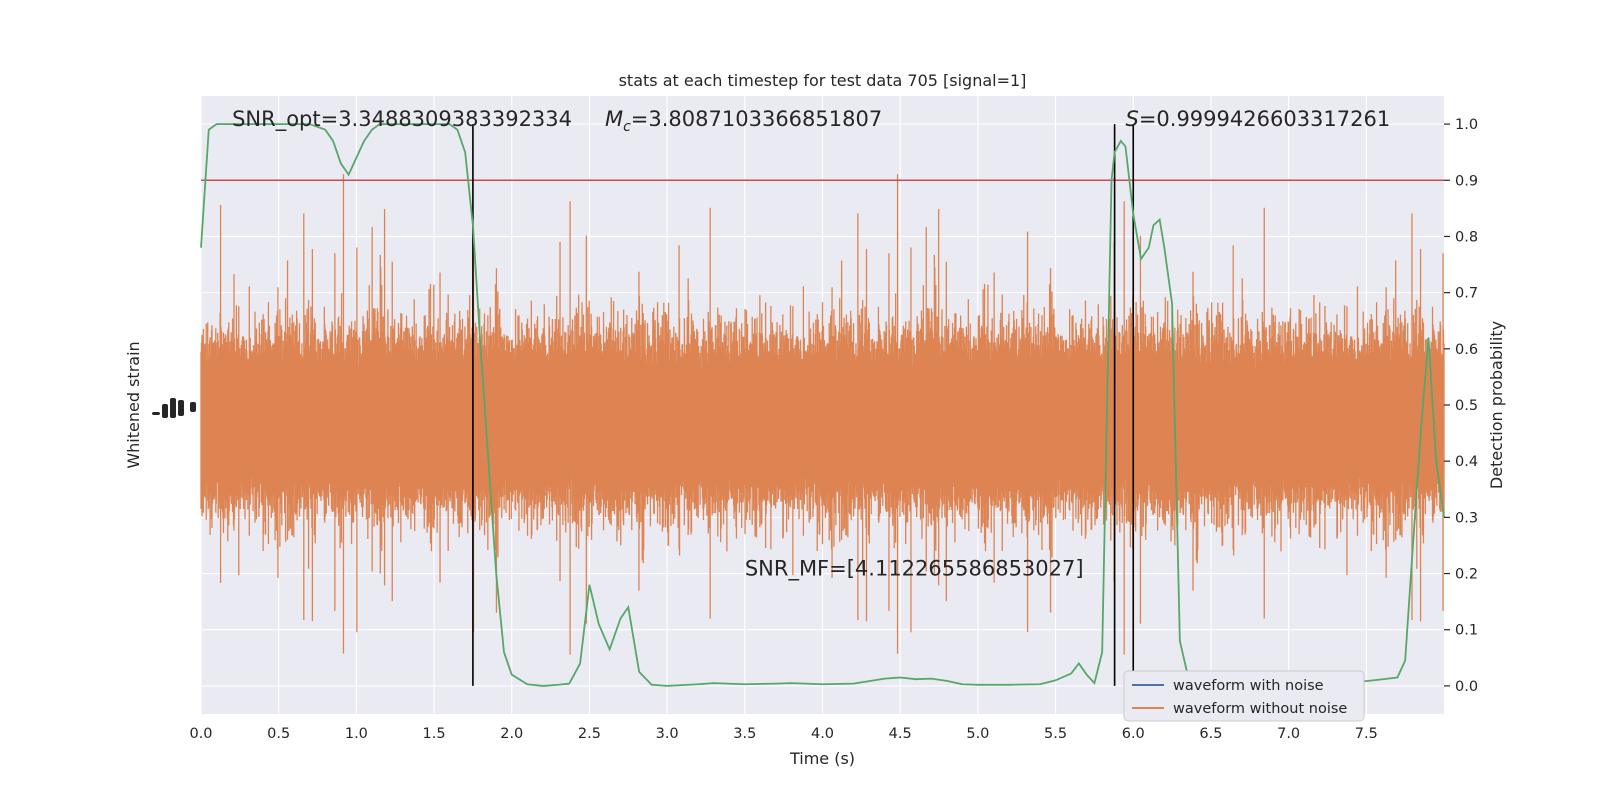  I want to click on y-tick-label: 0.8, so click(1466, 237).